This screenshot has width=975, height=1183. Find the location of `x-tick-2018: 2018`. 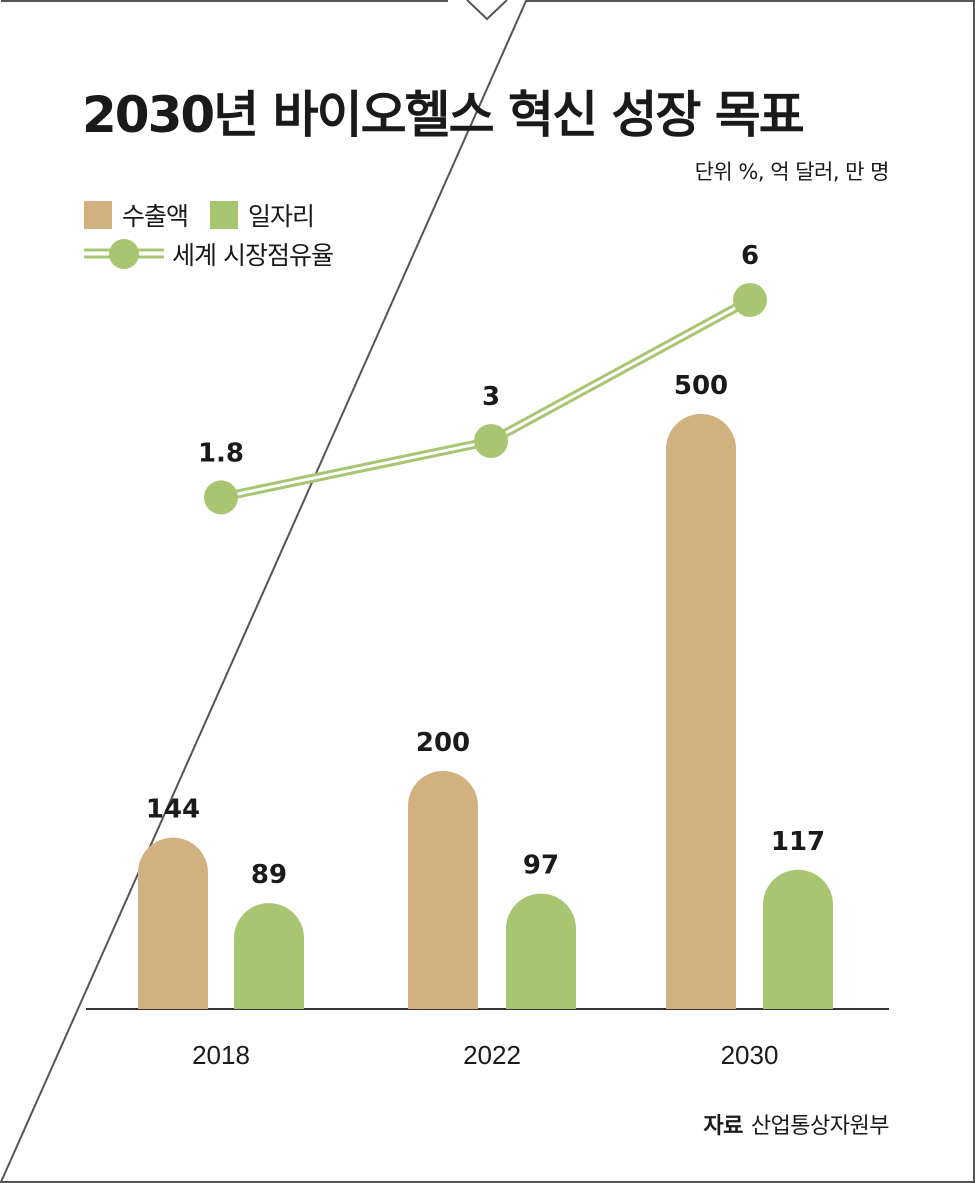

x-tick-2018: 2018 is located at coordinates (221, 1055).